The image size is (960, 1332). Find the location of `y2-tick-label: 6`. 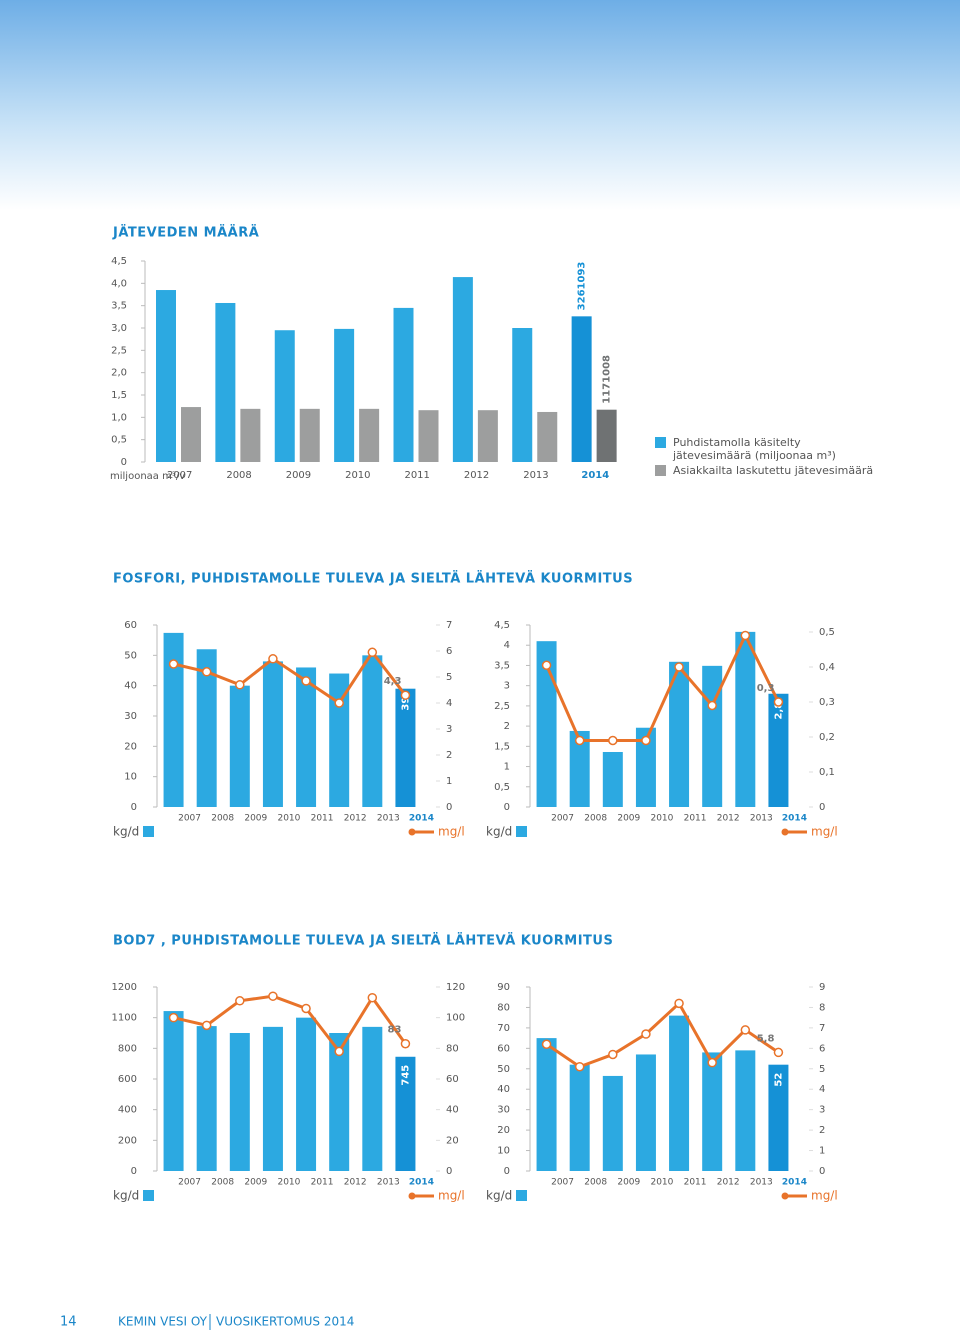

y2-tick-label: 6 is located at coordinates (822, 1048).